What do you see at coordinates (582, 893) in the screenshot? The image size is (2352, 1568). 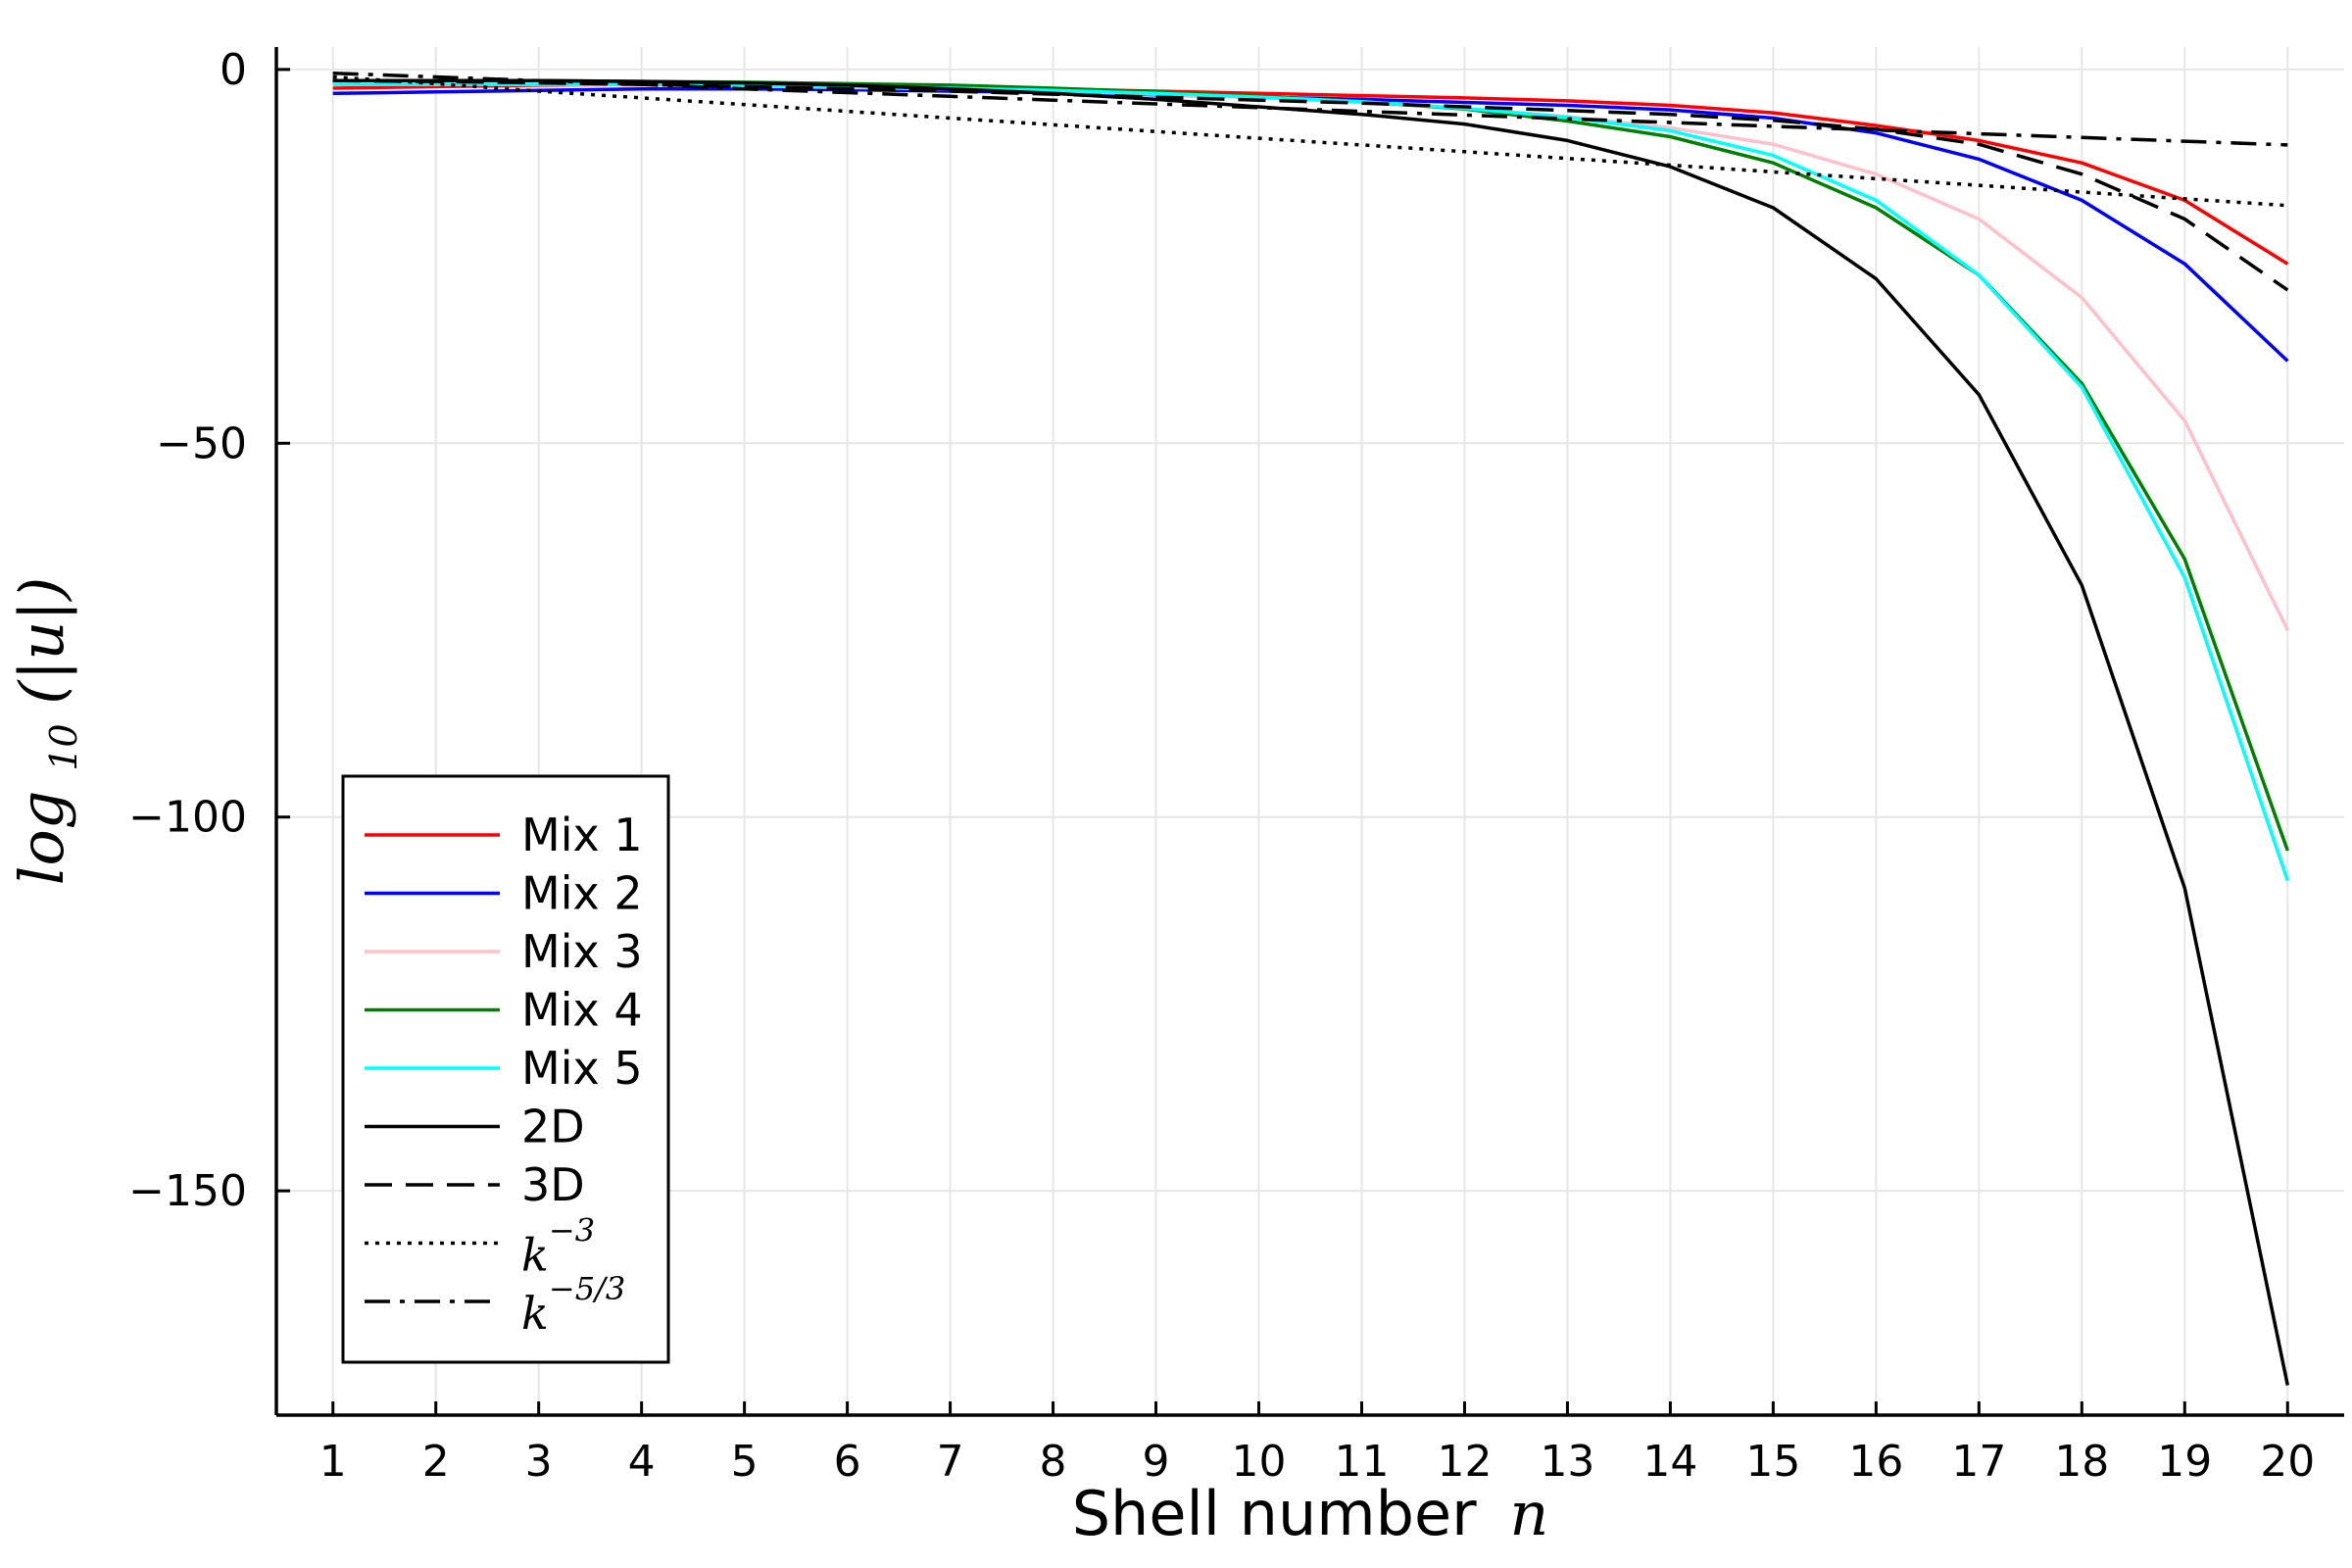 I see `legend-label: Mix 2` at bounding box center [582, 893].